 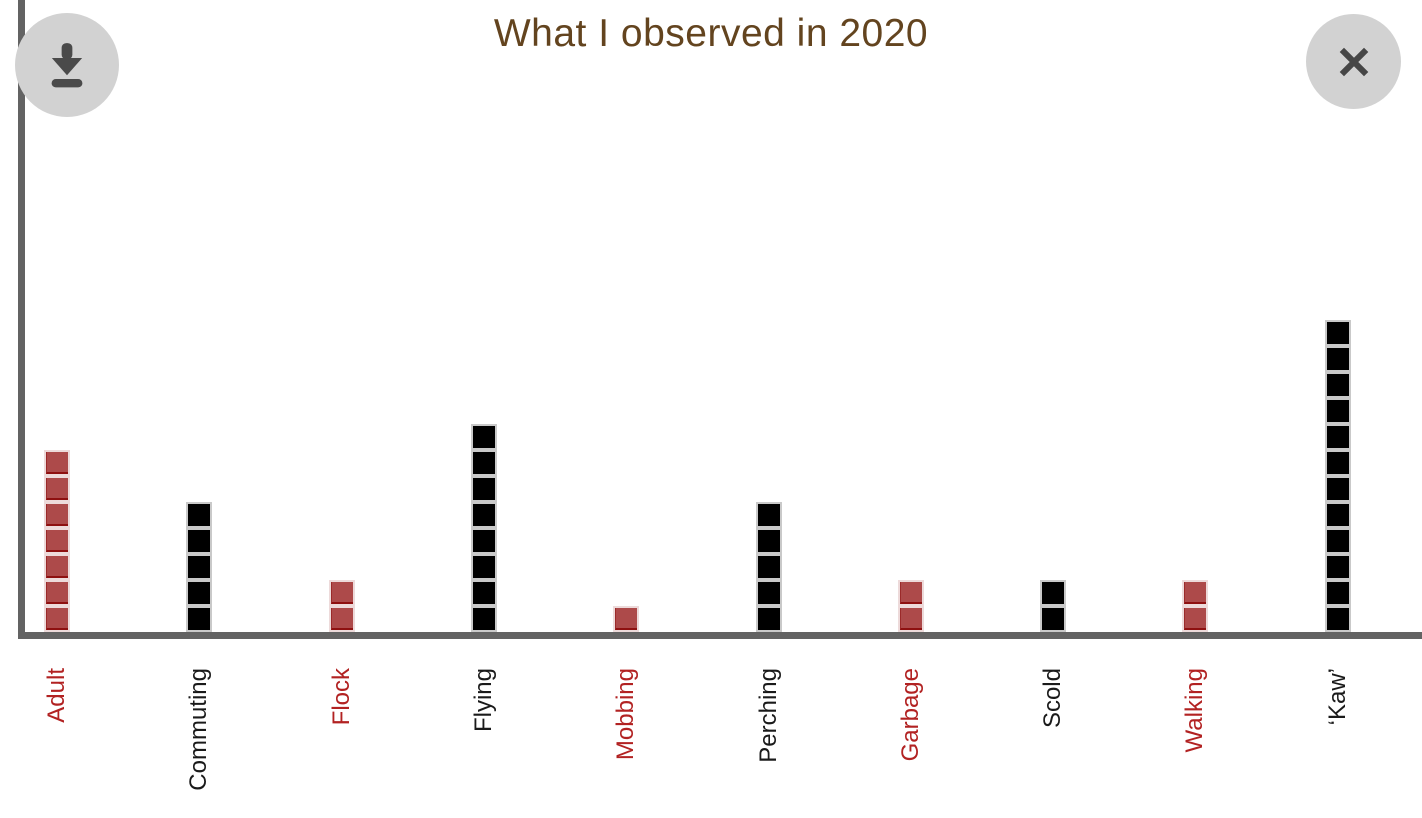 I want to click on category-label-commuting: Commuting, so click(x=199, y=729).